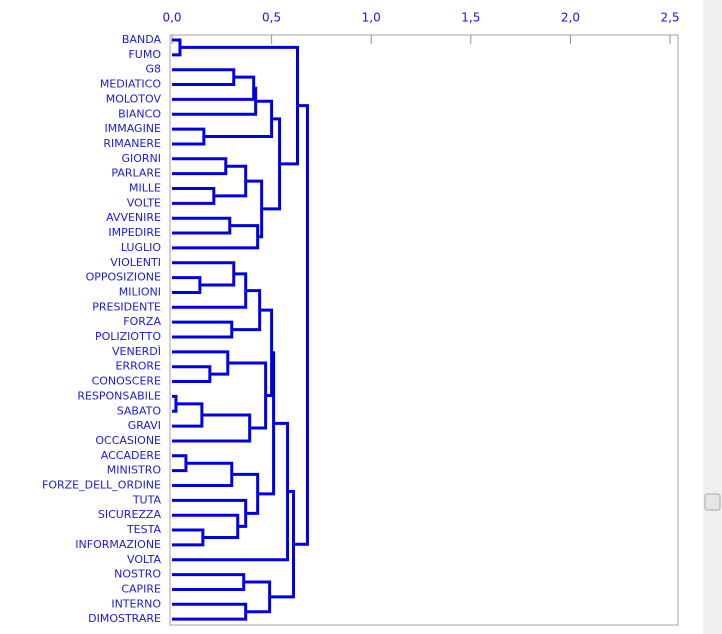 This screenshot has height=634, width=722. I want to click on leaf-label: PRESIDENTE, so click(126, 306).